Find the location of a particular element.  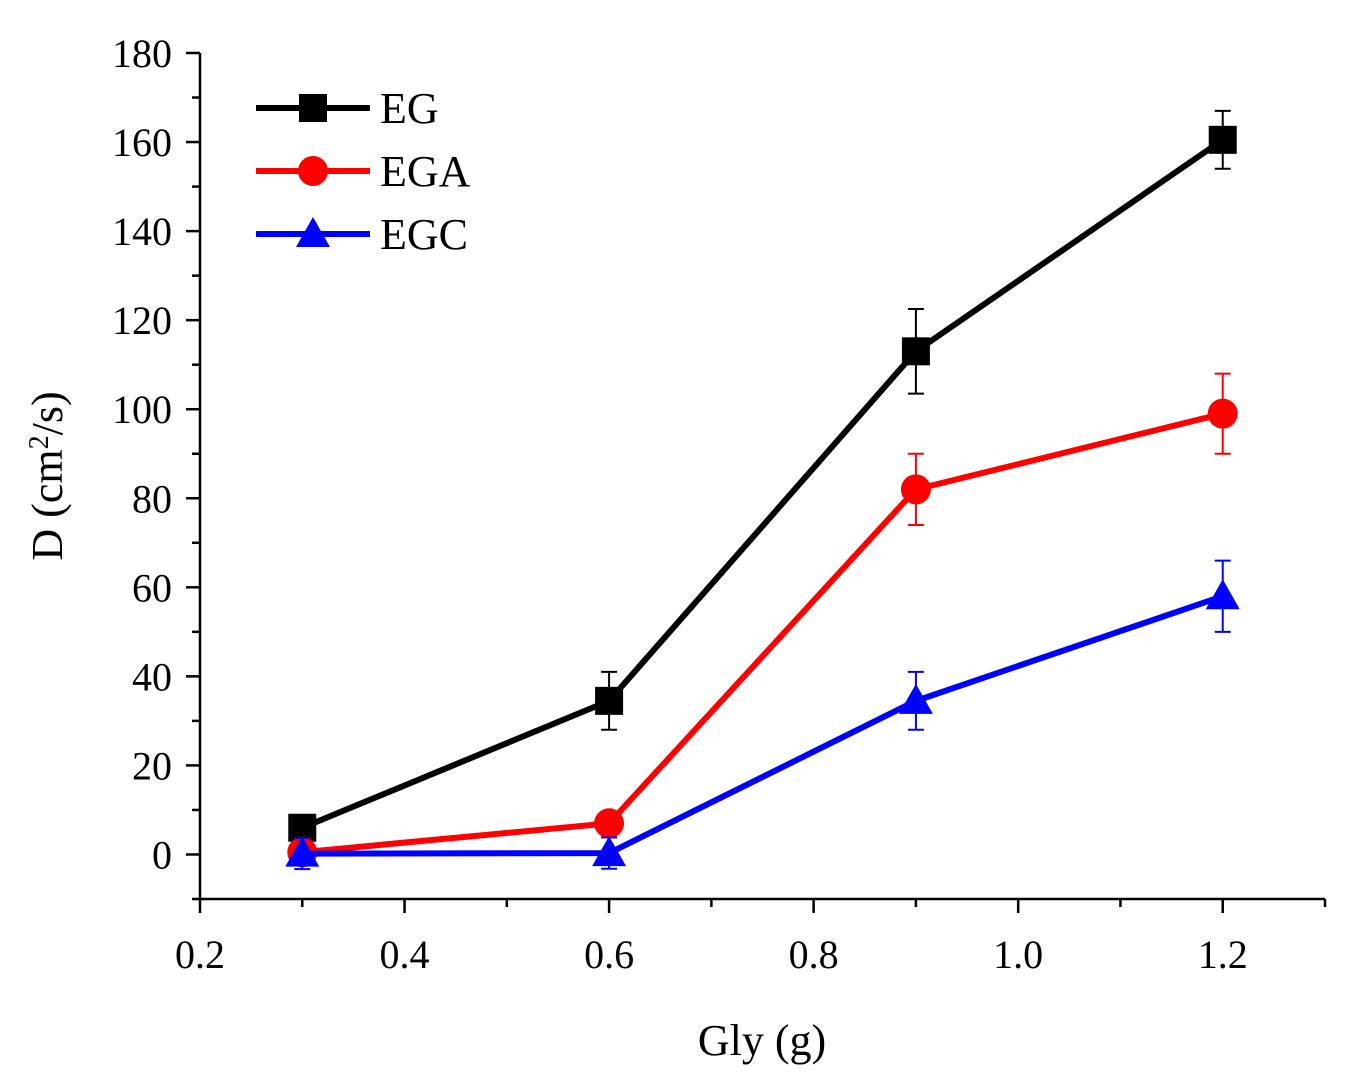

legend-label: EGC is located at coordinates (424, 234).